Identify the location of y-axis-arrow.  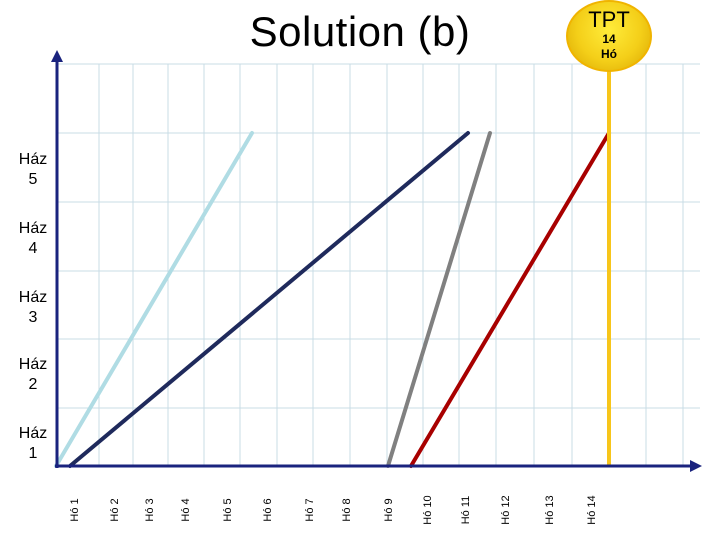
(57, 56).